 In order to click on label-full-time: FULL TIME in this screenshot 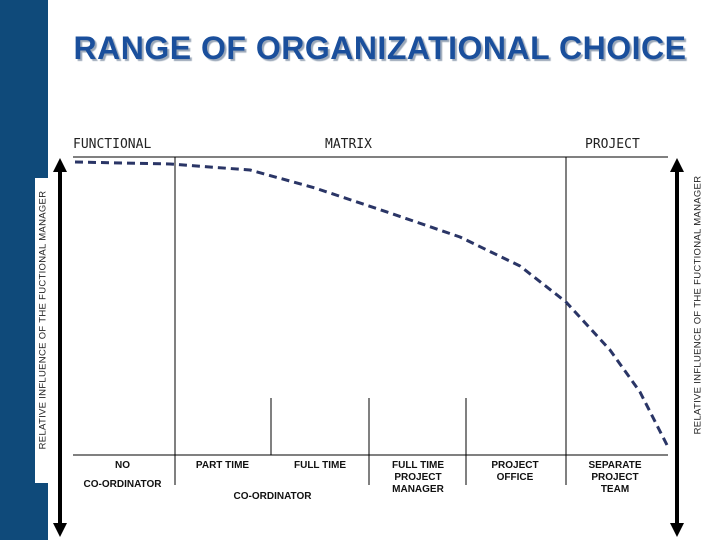, I will do `click(320, 465)`.